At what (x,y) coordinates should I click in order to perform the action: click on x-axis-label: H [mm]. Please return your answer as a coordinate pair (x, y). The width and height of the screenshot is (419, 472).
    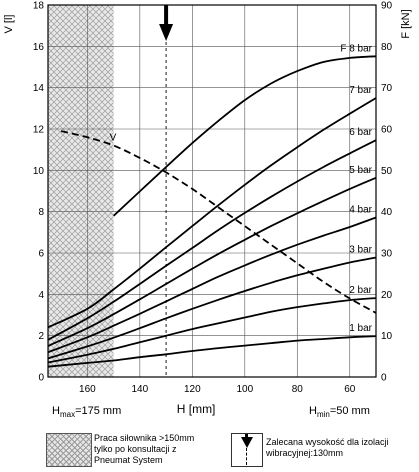
    Looking at the image, I should click on (196, 409).